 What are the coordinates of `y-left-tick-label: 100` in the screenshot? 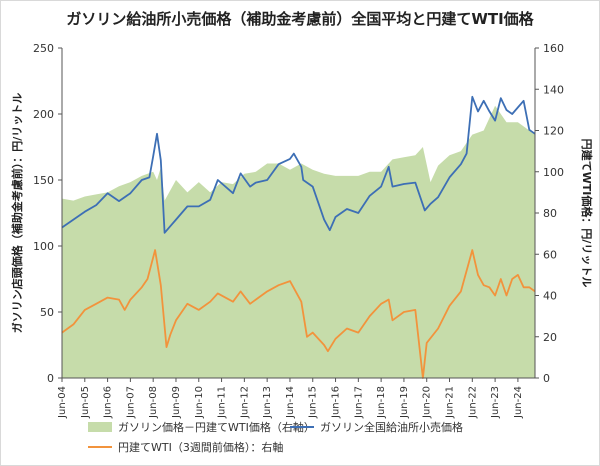 It's located at (43, 246).